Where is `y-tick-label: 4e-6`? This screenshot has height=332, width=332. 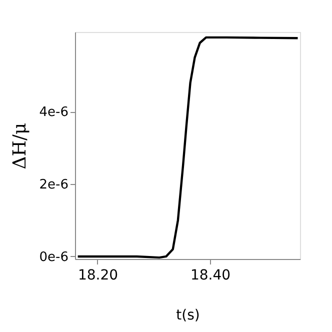
y-tick-label: 4e-6 is located at coordinates (53, 112).